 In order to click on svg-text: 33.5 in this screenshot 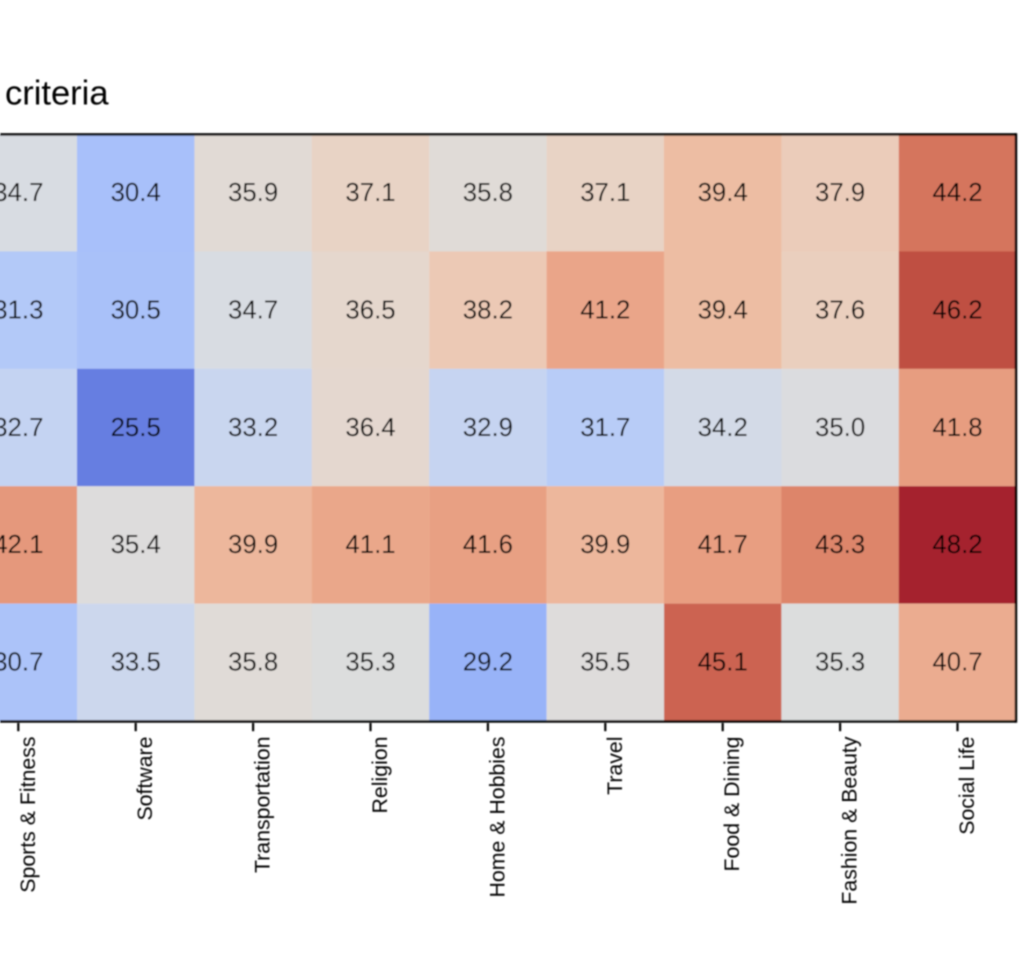, I will do `click(136, 663)`.